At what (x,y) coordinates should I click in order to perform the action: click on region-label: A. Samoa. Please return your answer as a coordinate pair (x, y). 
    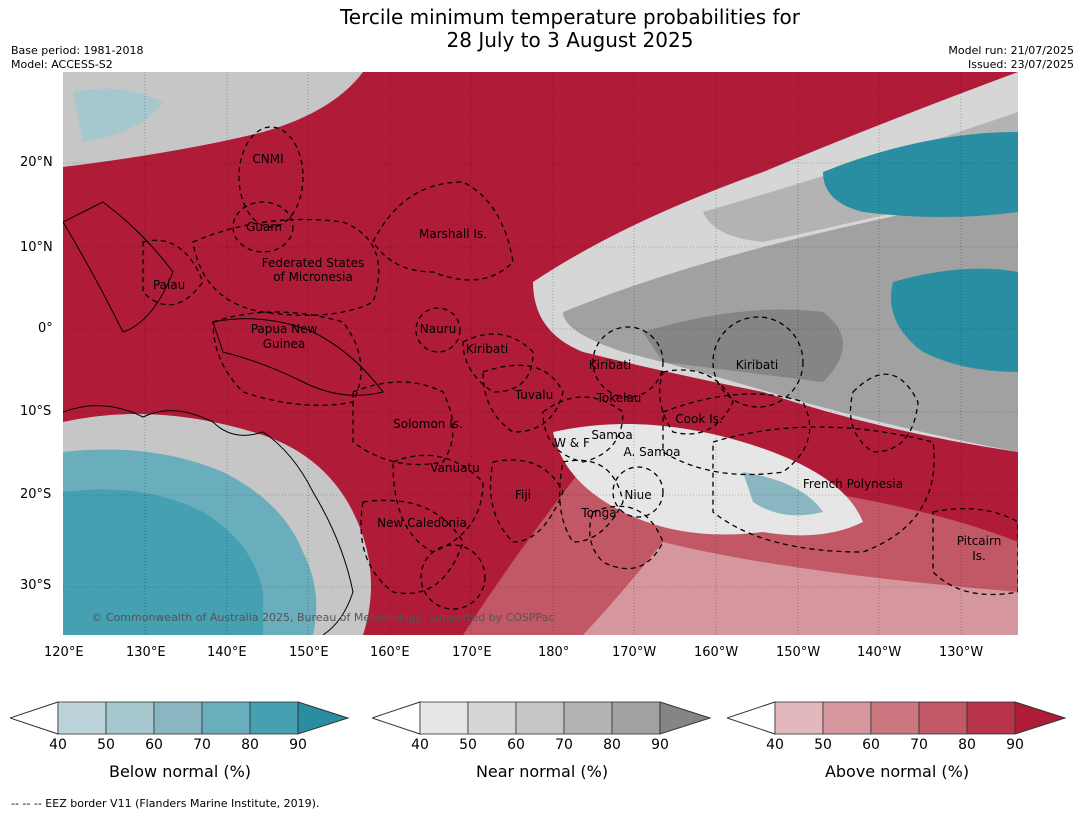
    Looking at the image, I should click on (652, 452).